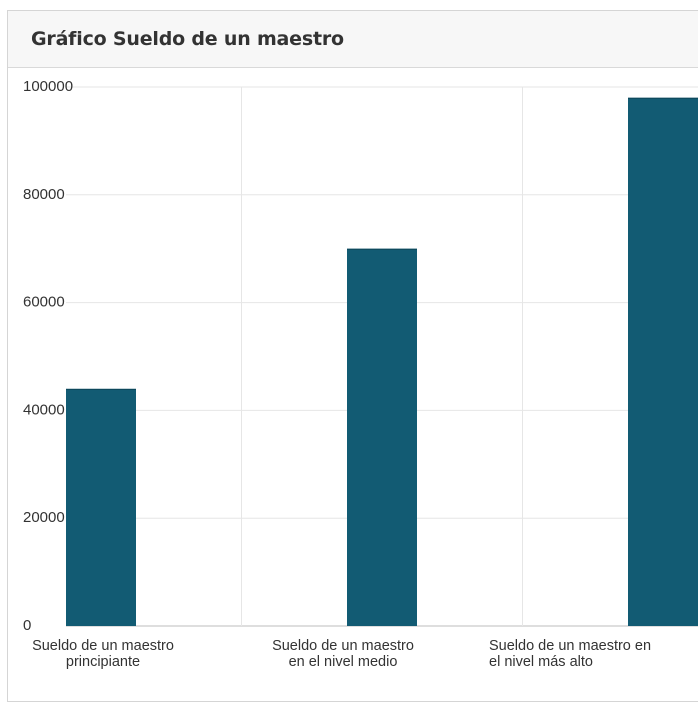 This screenshot has width=698, height=702. I want to click on x-category-label: principiante, so click(103, 662).